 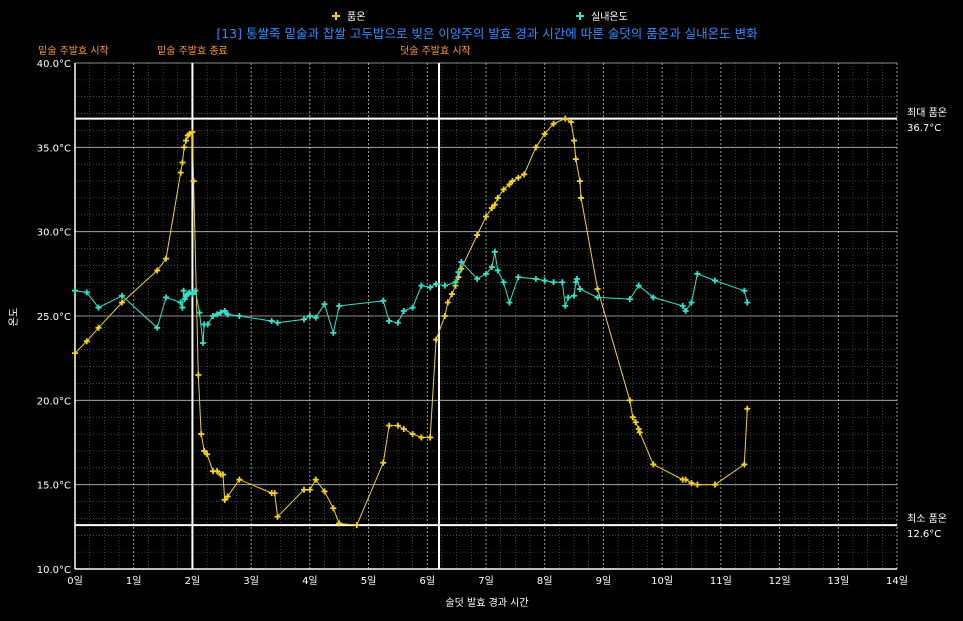 I want to click on x-tick-label: 8일, so click(x=545, y=581).